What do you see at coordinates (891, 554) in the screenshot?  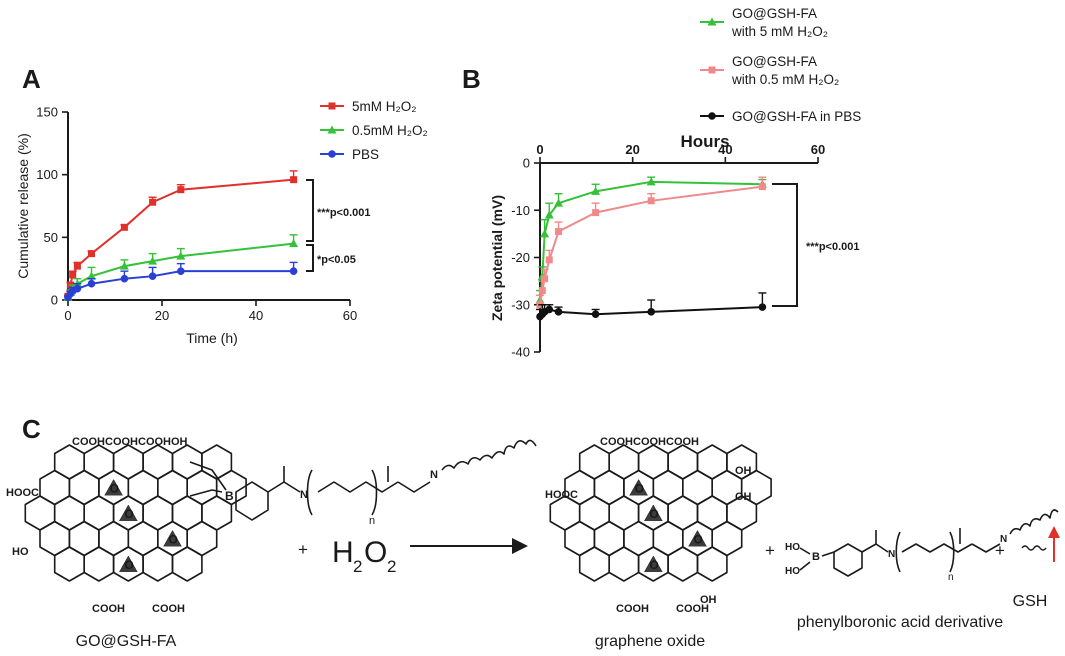 I see `pba-amide-n: N` at bounding box center [891, 554].